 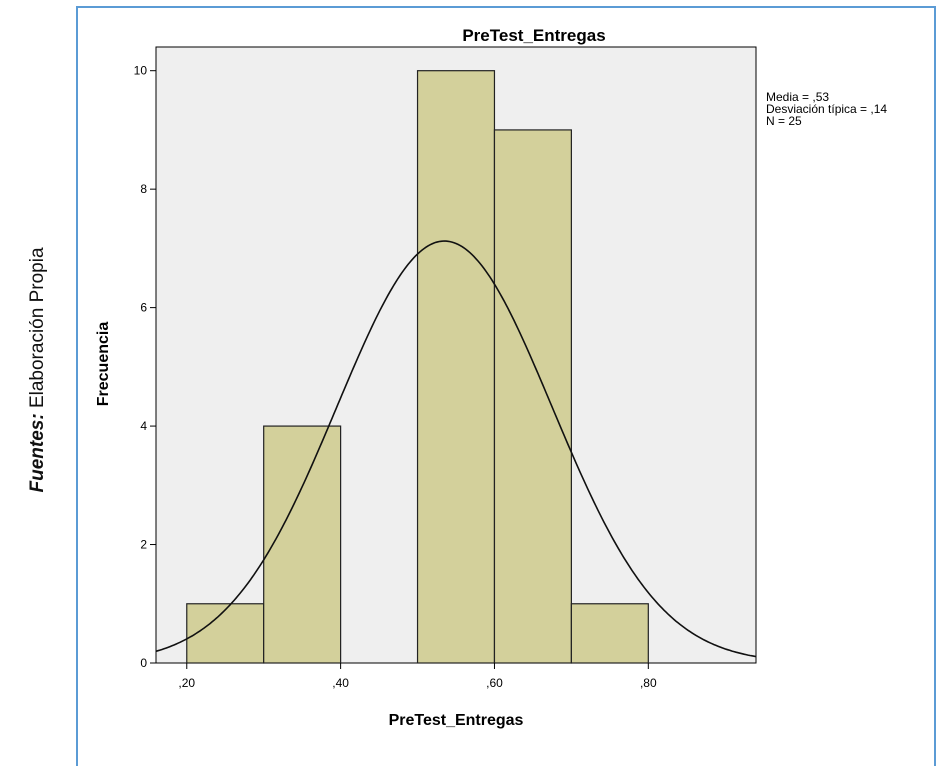 I want to click on y-axis-label: Frecuencia, so click(x=103, y=364).